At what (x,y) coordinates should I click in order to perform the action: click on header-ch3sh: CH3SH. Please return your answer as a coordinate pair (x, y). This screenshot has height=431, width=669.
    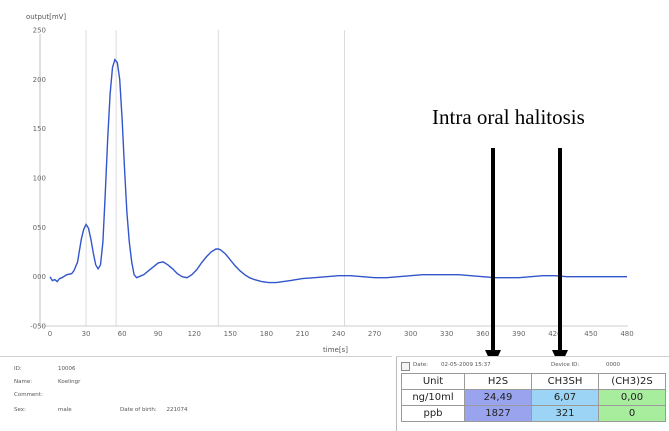
    Looking at the image, I should click on (565, 381).